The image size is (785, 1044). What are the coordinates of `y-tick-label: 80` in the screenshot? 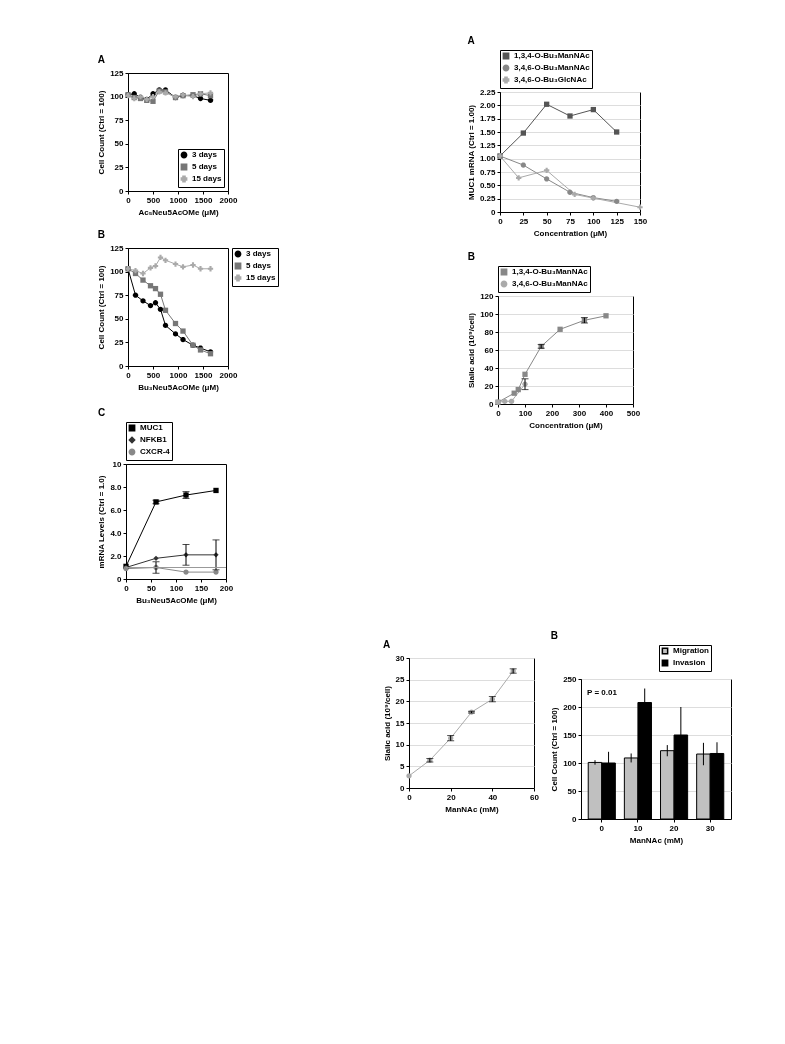 It's located at (489, 332).